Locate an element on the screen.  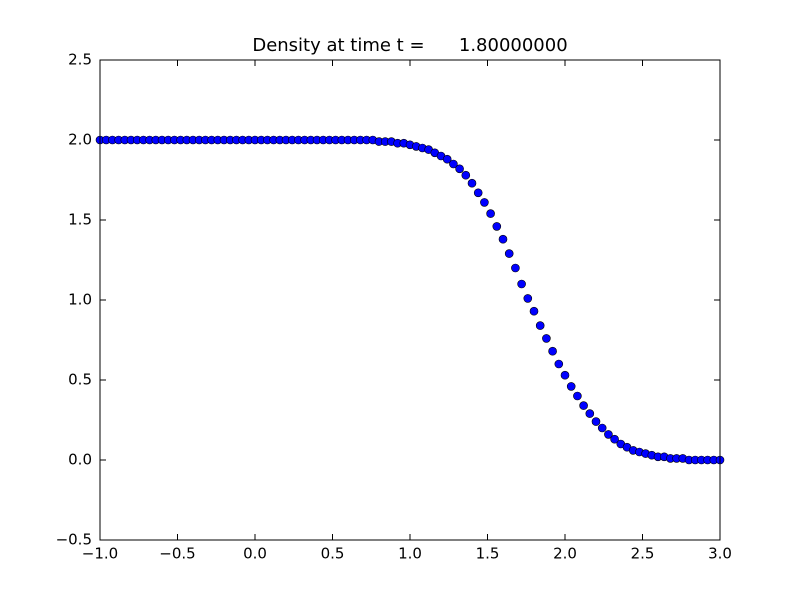
x-tick-label: 0.0 is located at coordinates (255, 554).